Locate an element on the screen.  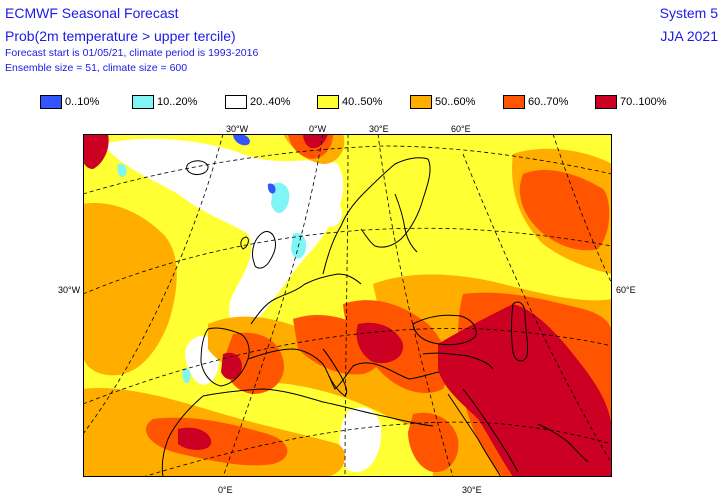
coast-scandinavia is located at coordinates (376, 216).